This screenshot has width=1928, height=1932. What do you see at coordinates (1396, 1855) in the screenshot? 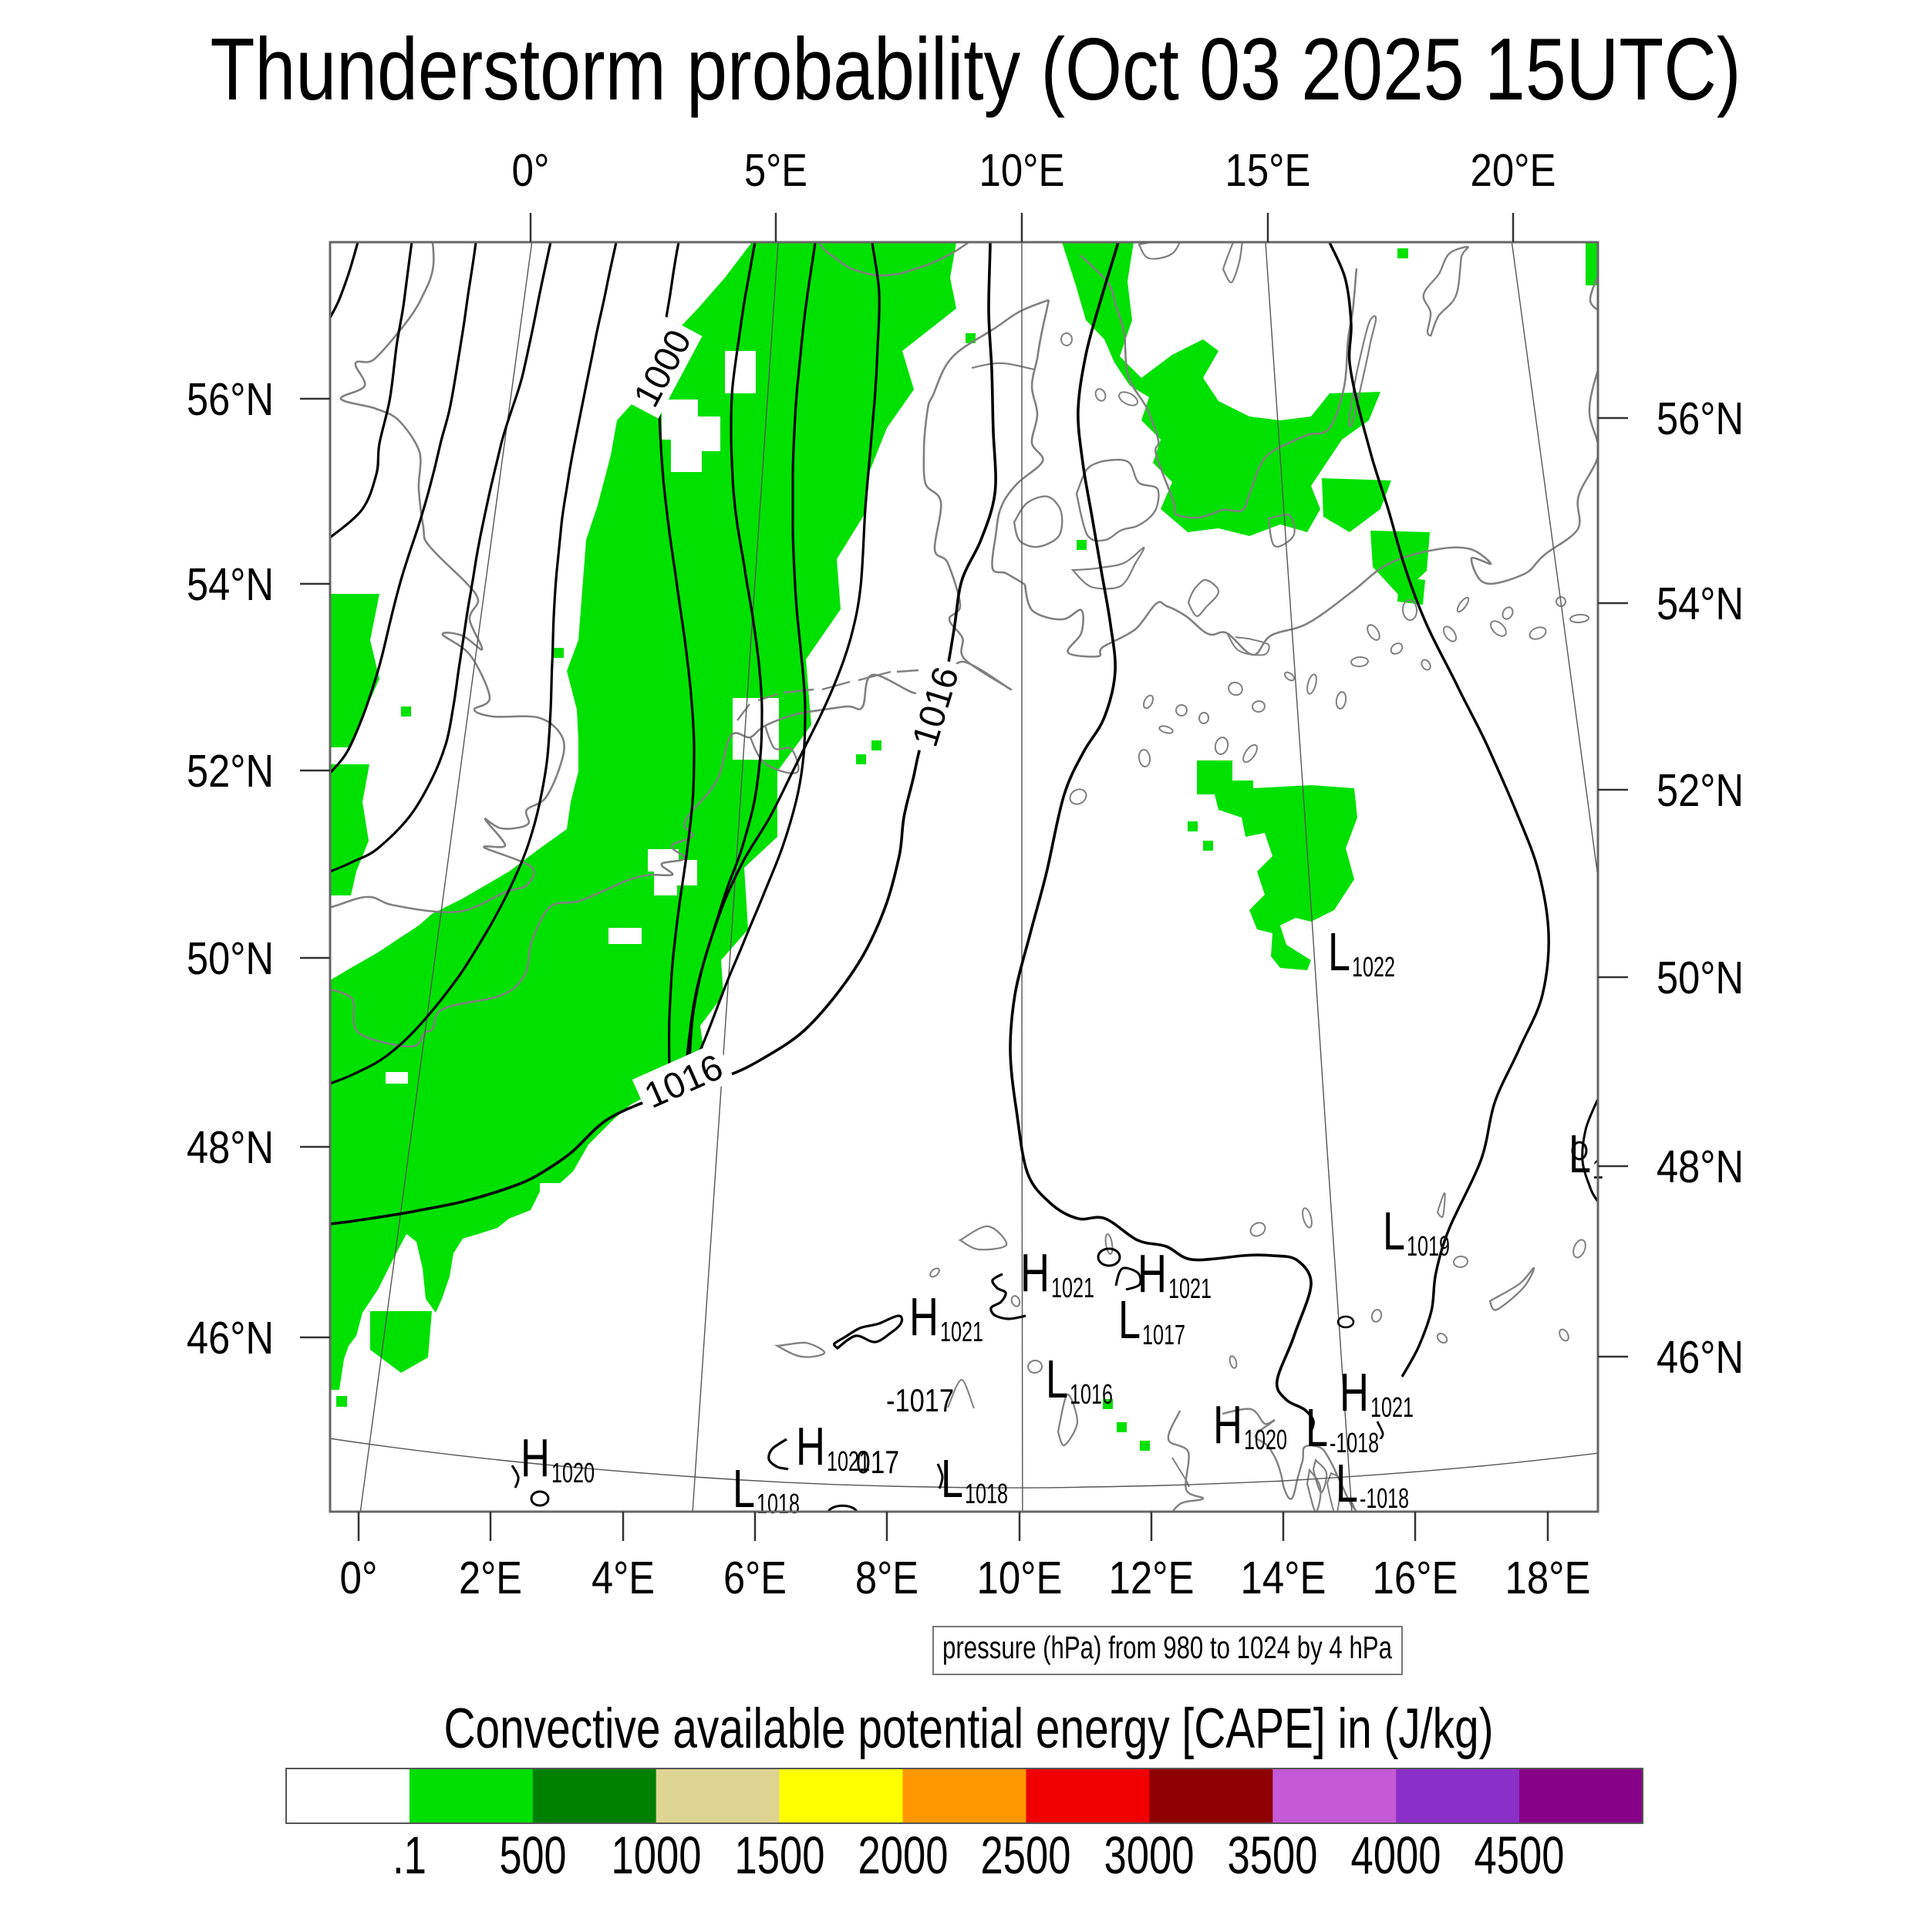
I see `svg-text: 4000` at bounding box center [1396, 1855].